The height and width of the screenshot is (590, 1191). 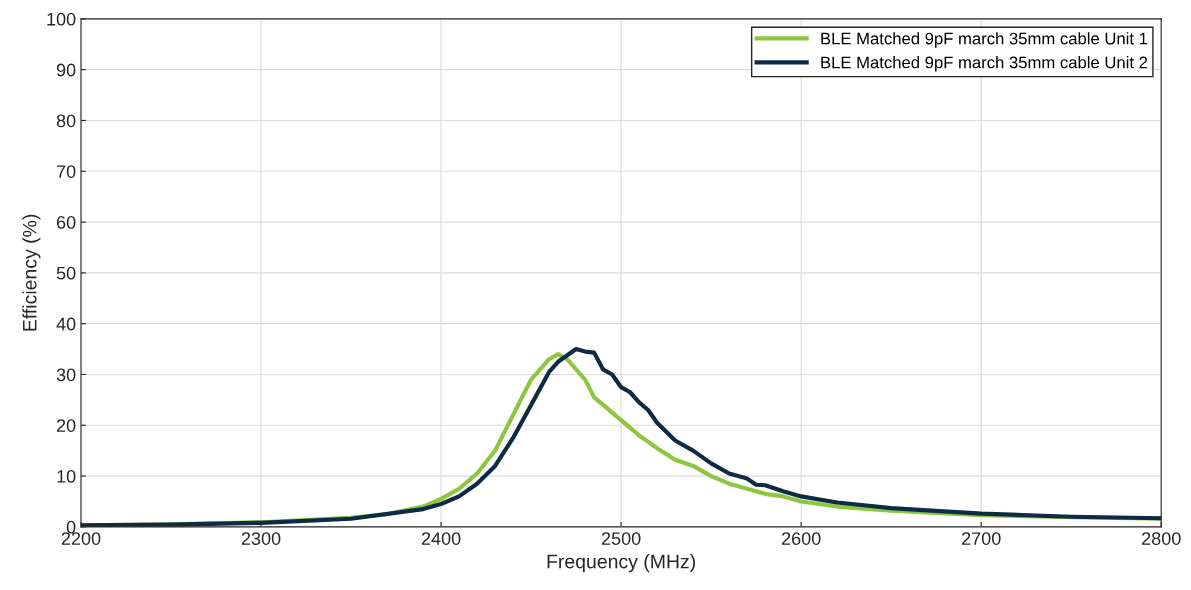 I want to click on x-tick-label: 2200, so click(x=81, y=538).